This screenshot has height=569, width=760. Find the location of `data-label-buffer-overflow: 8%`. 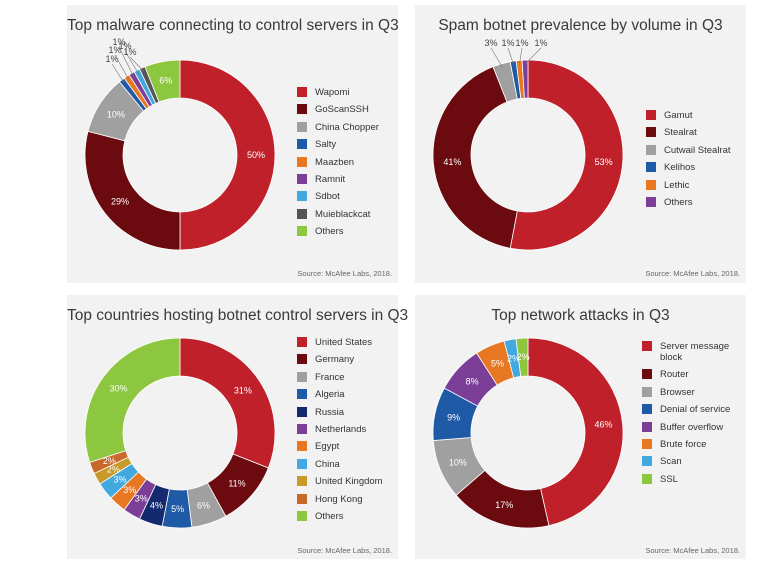

data-label-buffer-overflow: 8% is located at coordinates (472, 381).